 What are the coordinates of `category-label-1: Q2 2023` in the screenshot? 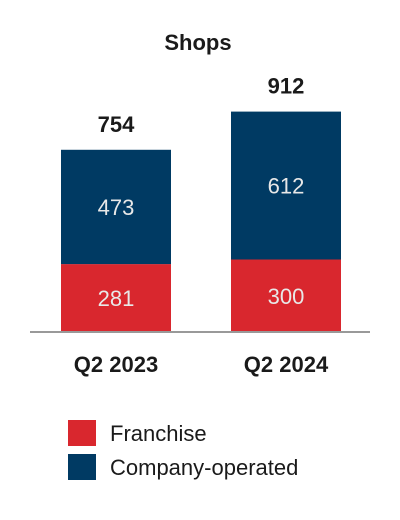 It's located at (116, 364).